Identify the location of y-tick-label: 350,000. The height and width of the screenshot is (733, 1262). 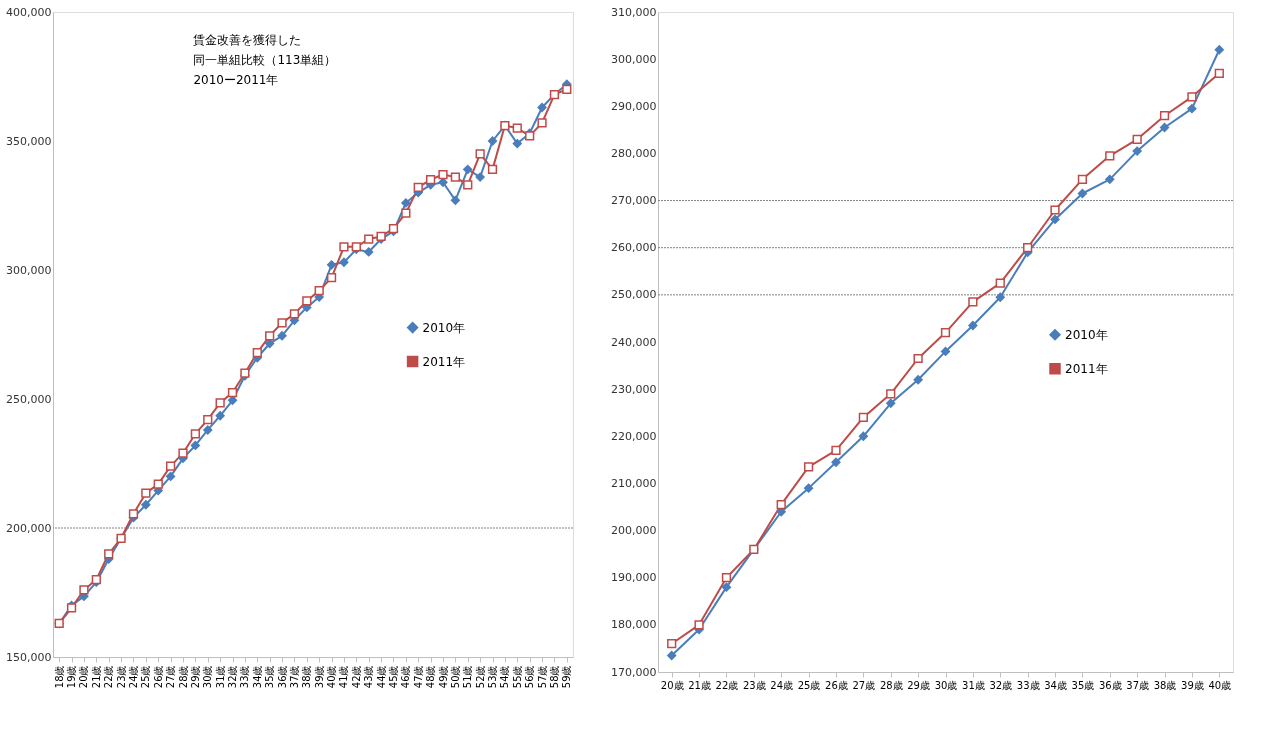
(29, 141).